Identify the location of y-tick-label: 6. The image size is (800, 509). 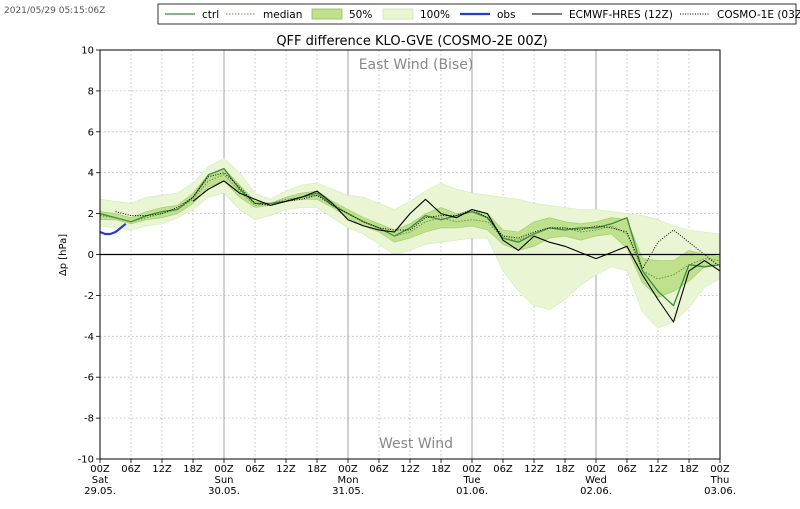
(91, 132).